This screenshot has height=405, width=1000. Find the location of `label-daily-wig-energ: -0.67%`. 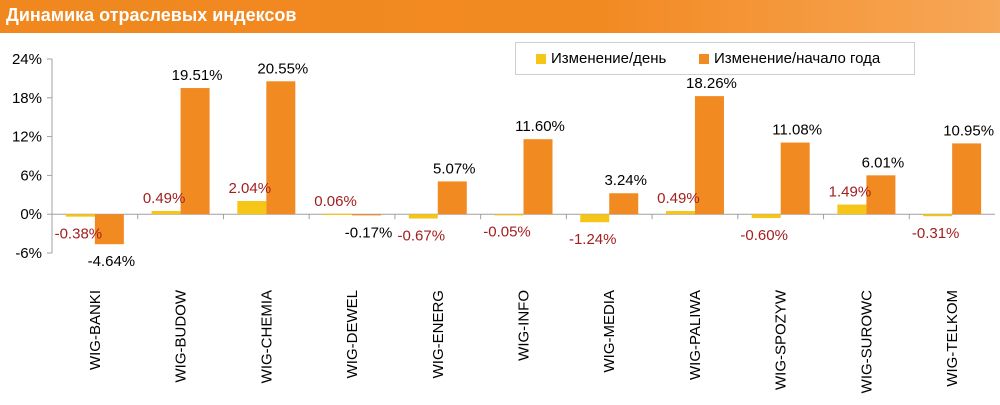

label-daily-wig-energ: -0.67% is located at coordinates (422, 236).